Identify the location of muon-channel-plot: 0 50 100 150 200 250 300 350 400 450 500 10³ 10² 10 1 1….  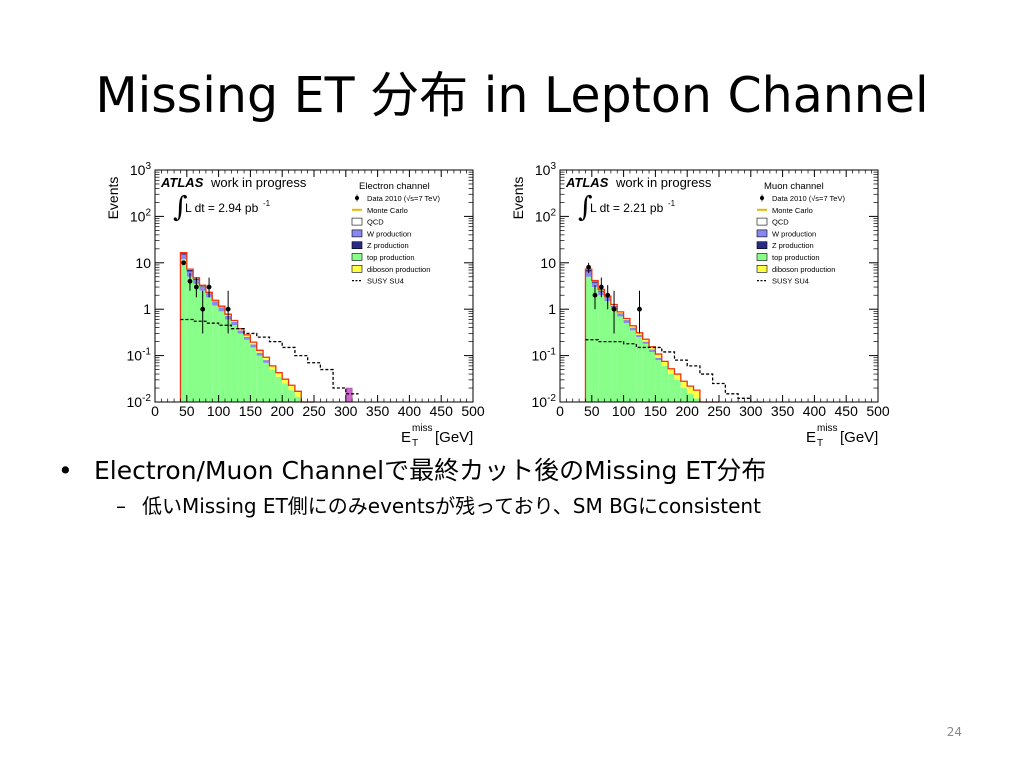
(700, 303).